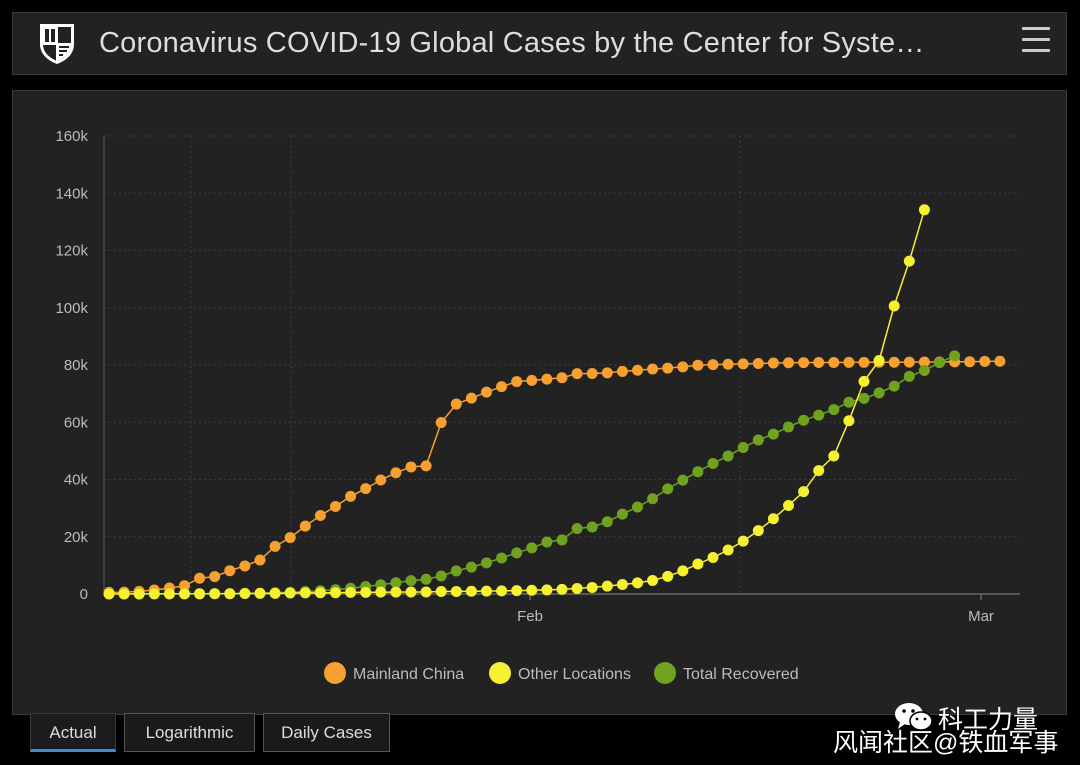 Image resolution: width=1080 pixels, height=765 pixels. What do you see at coordinates (530, 616) in the screenshot?
I see `x-tick-label: Feb` at bounding box center [530, 616].